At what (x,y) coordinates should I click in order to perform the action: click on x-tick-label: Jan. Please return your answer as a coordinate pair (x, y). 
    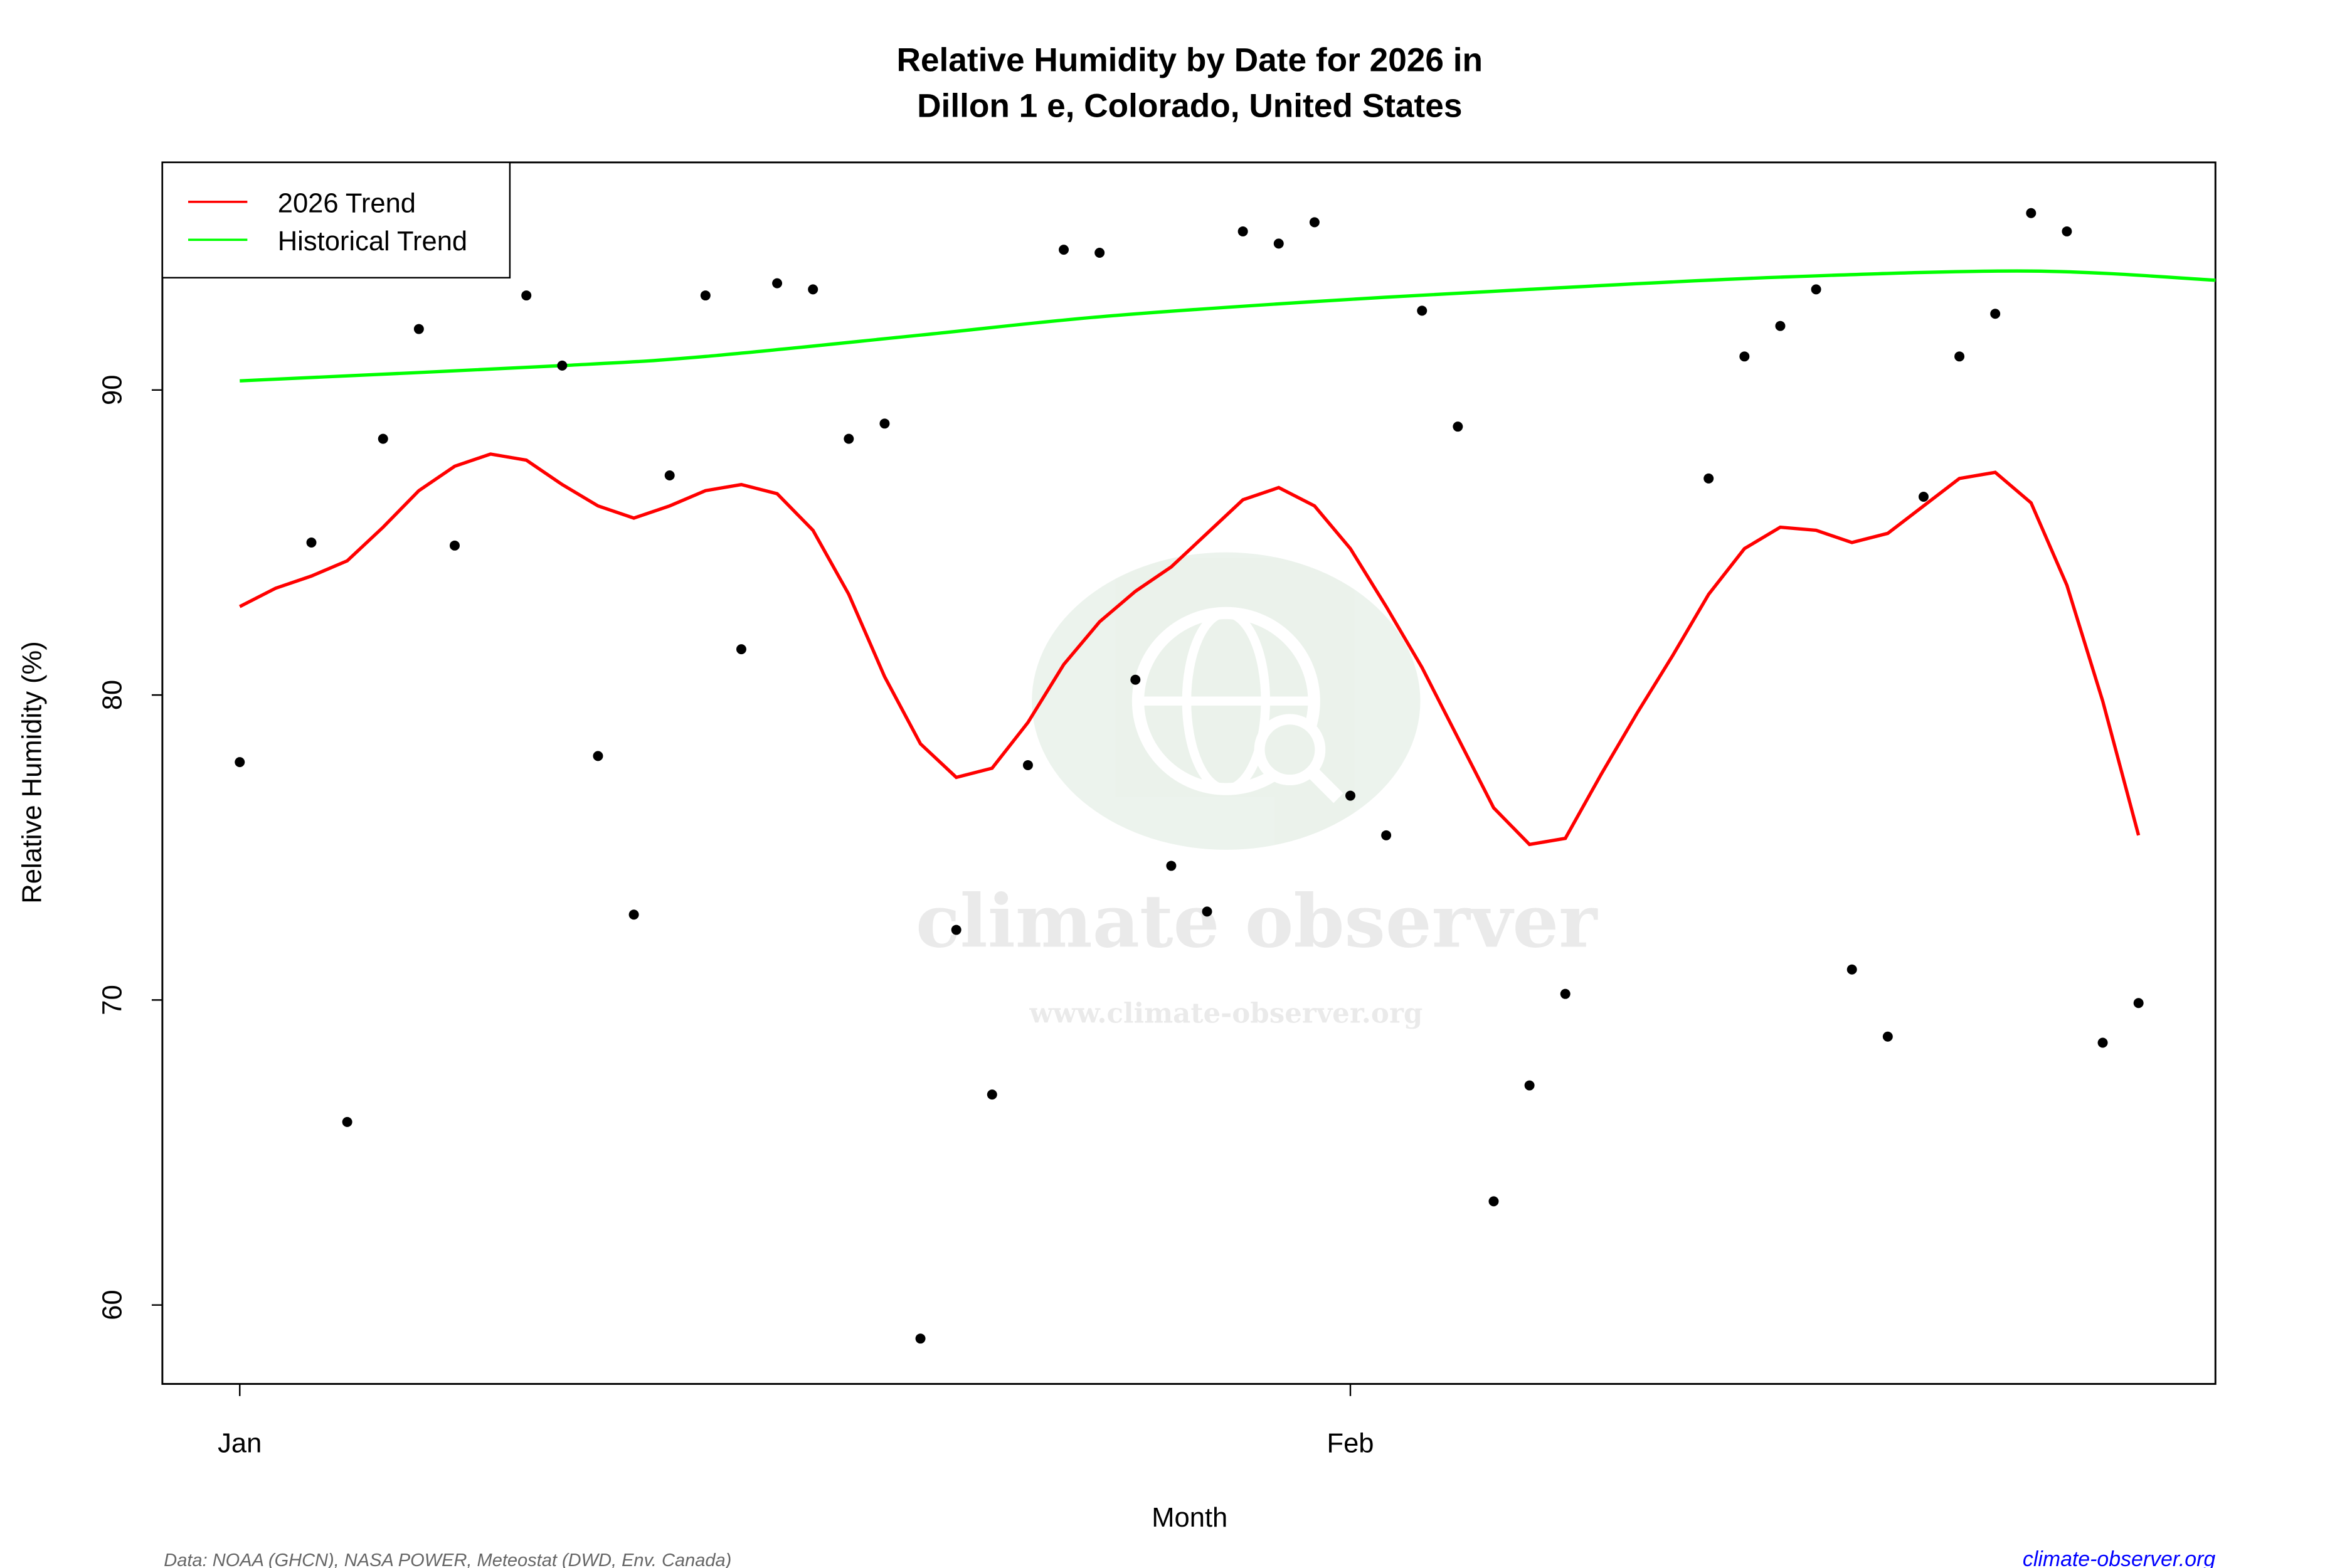
    Looking at the image, I should click on (240, 1443).